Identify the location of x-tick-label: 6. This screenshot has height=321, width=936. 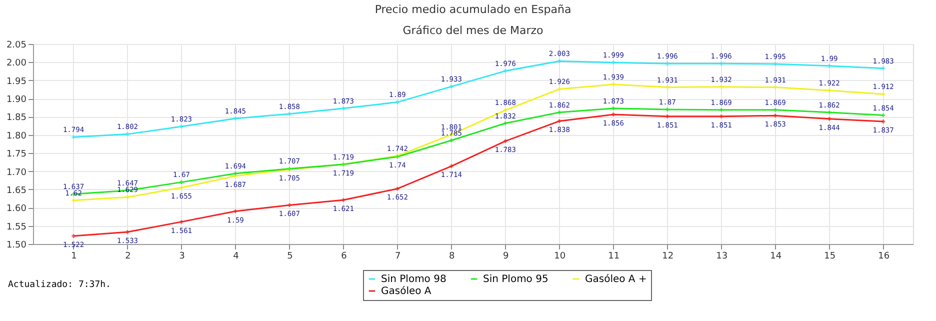
(344, 257).